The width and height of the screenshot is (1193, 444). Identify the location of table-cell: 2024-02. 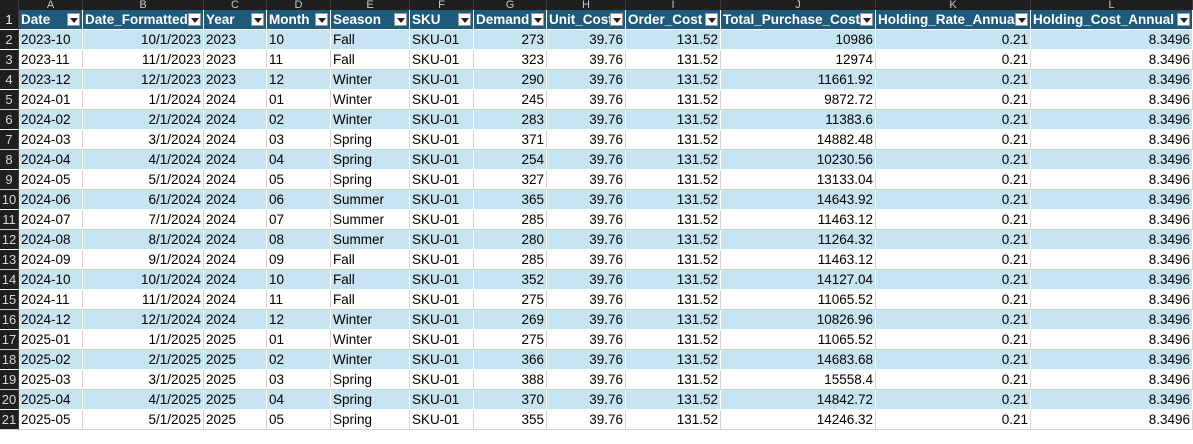
(51, 120).